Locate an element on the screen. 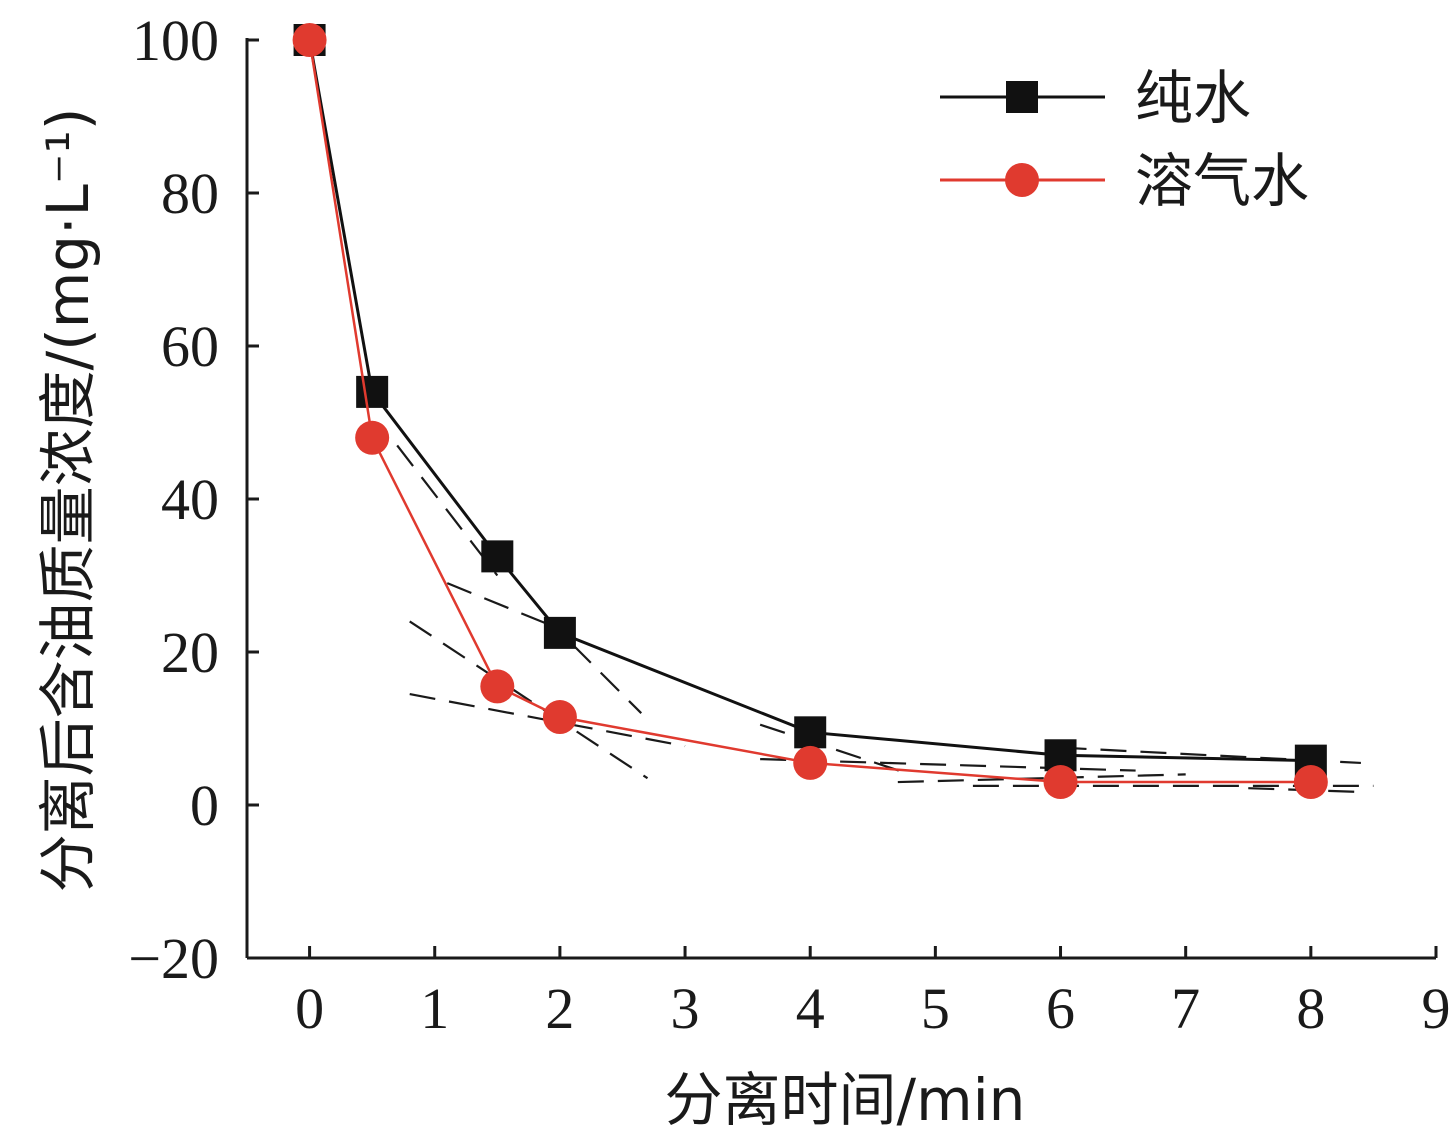 The height and width of the screenshot is (1141, 1451). x-tick-label-5: 5 is located at coordinates (935, 1008).